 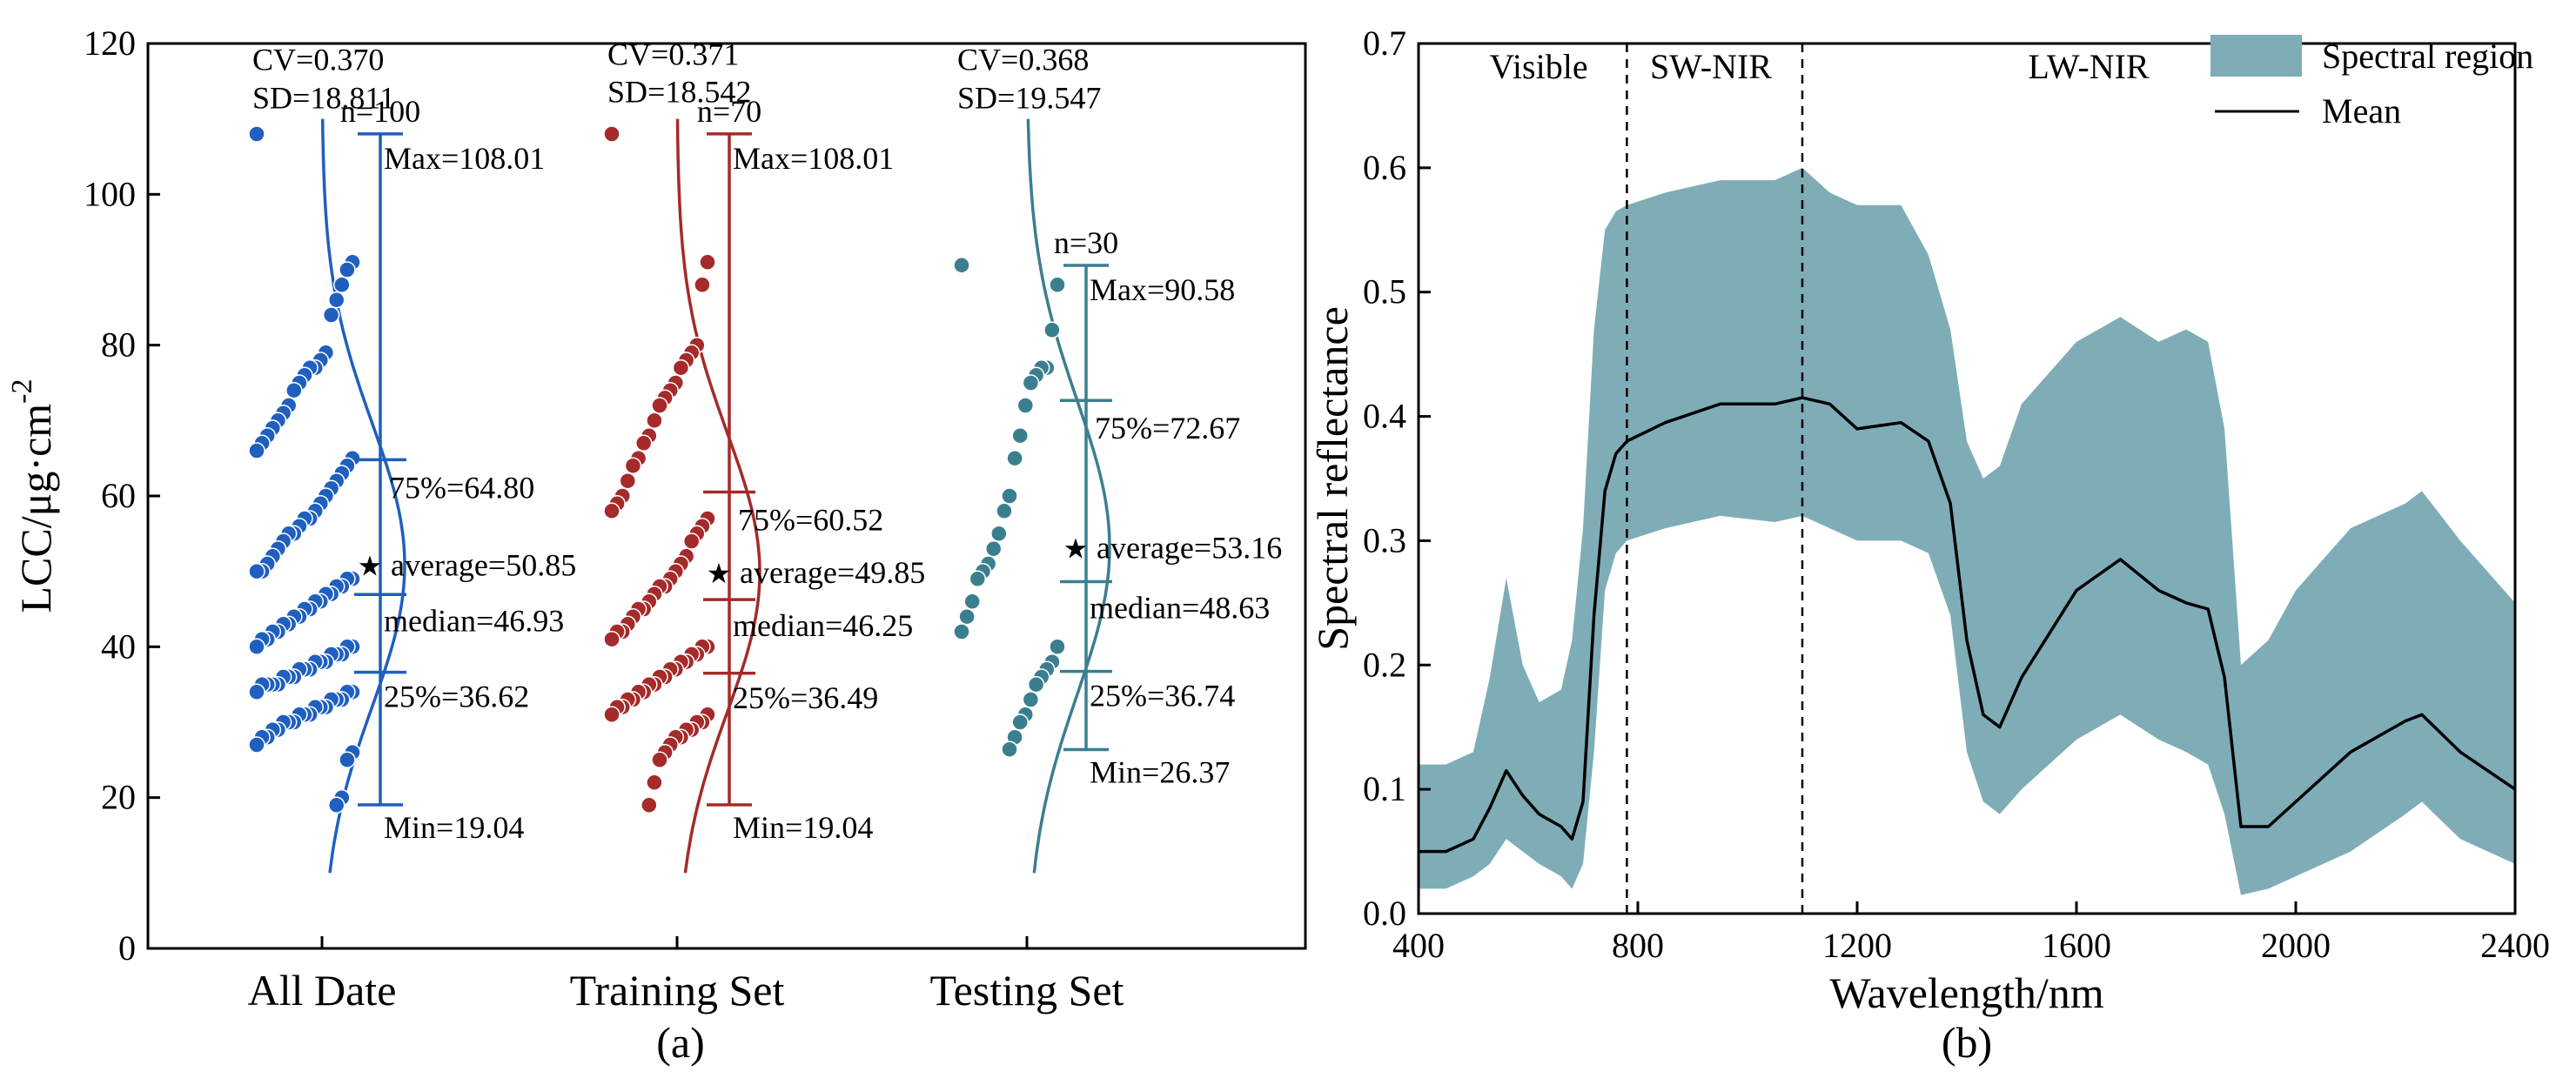 I want to click on median-label-training-set: median=46.25, so click(x=823, y=625).